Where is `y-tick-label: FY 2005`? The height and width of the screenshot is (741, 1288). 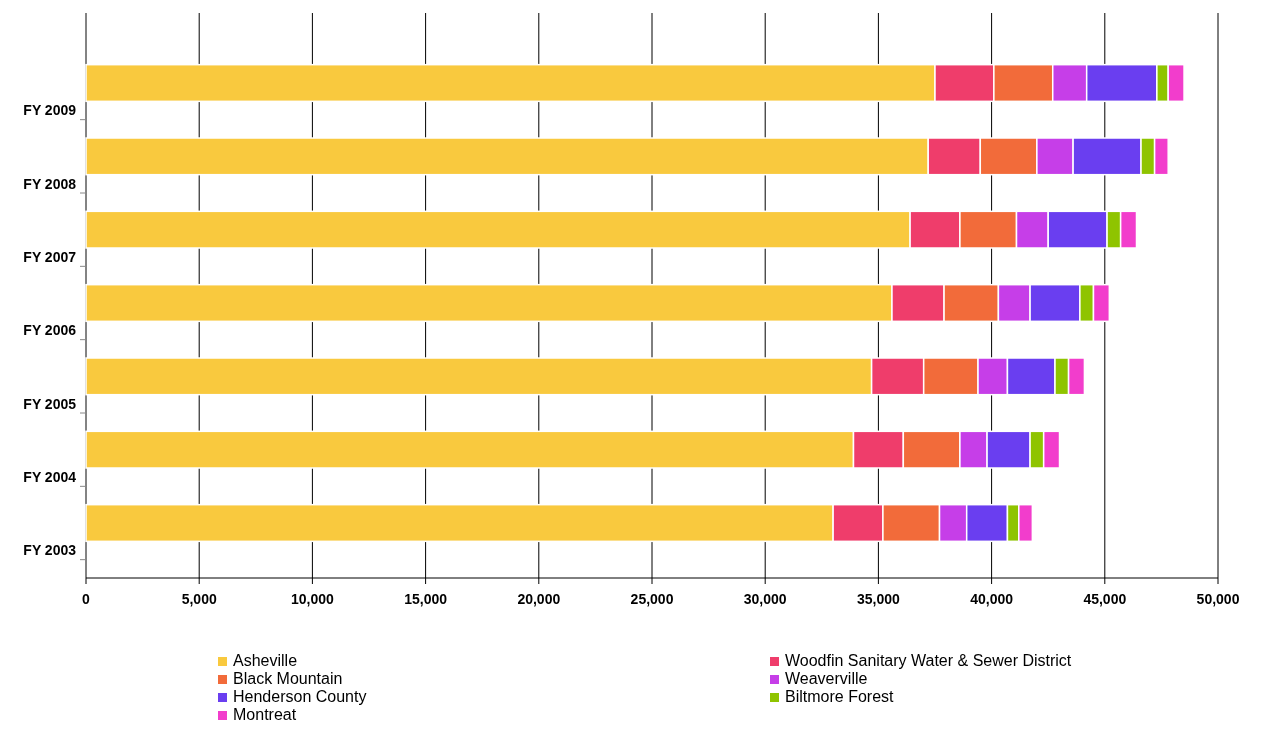 y-tick-label: FY 2005 is located at coordinates (50, 403).